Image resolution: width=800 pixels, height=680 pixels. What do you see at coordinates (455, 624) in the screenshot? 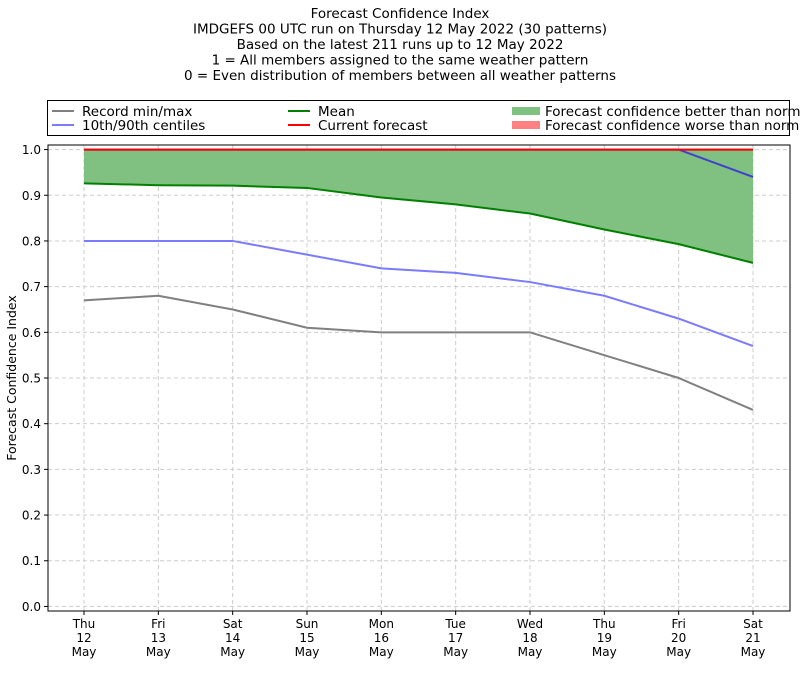
I see `x-tick-label: Tue` at bounding box center [455, 624].